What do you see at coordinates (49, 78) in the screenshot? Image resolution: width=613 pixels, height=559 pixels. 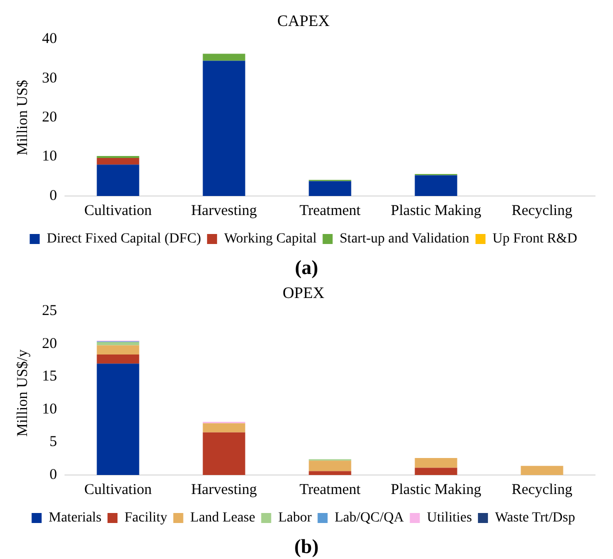 I see `y-tick-label: 30` at bounding box center [49, 78].